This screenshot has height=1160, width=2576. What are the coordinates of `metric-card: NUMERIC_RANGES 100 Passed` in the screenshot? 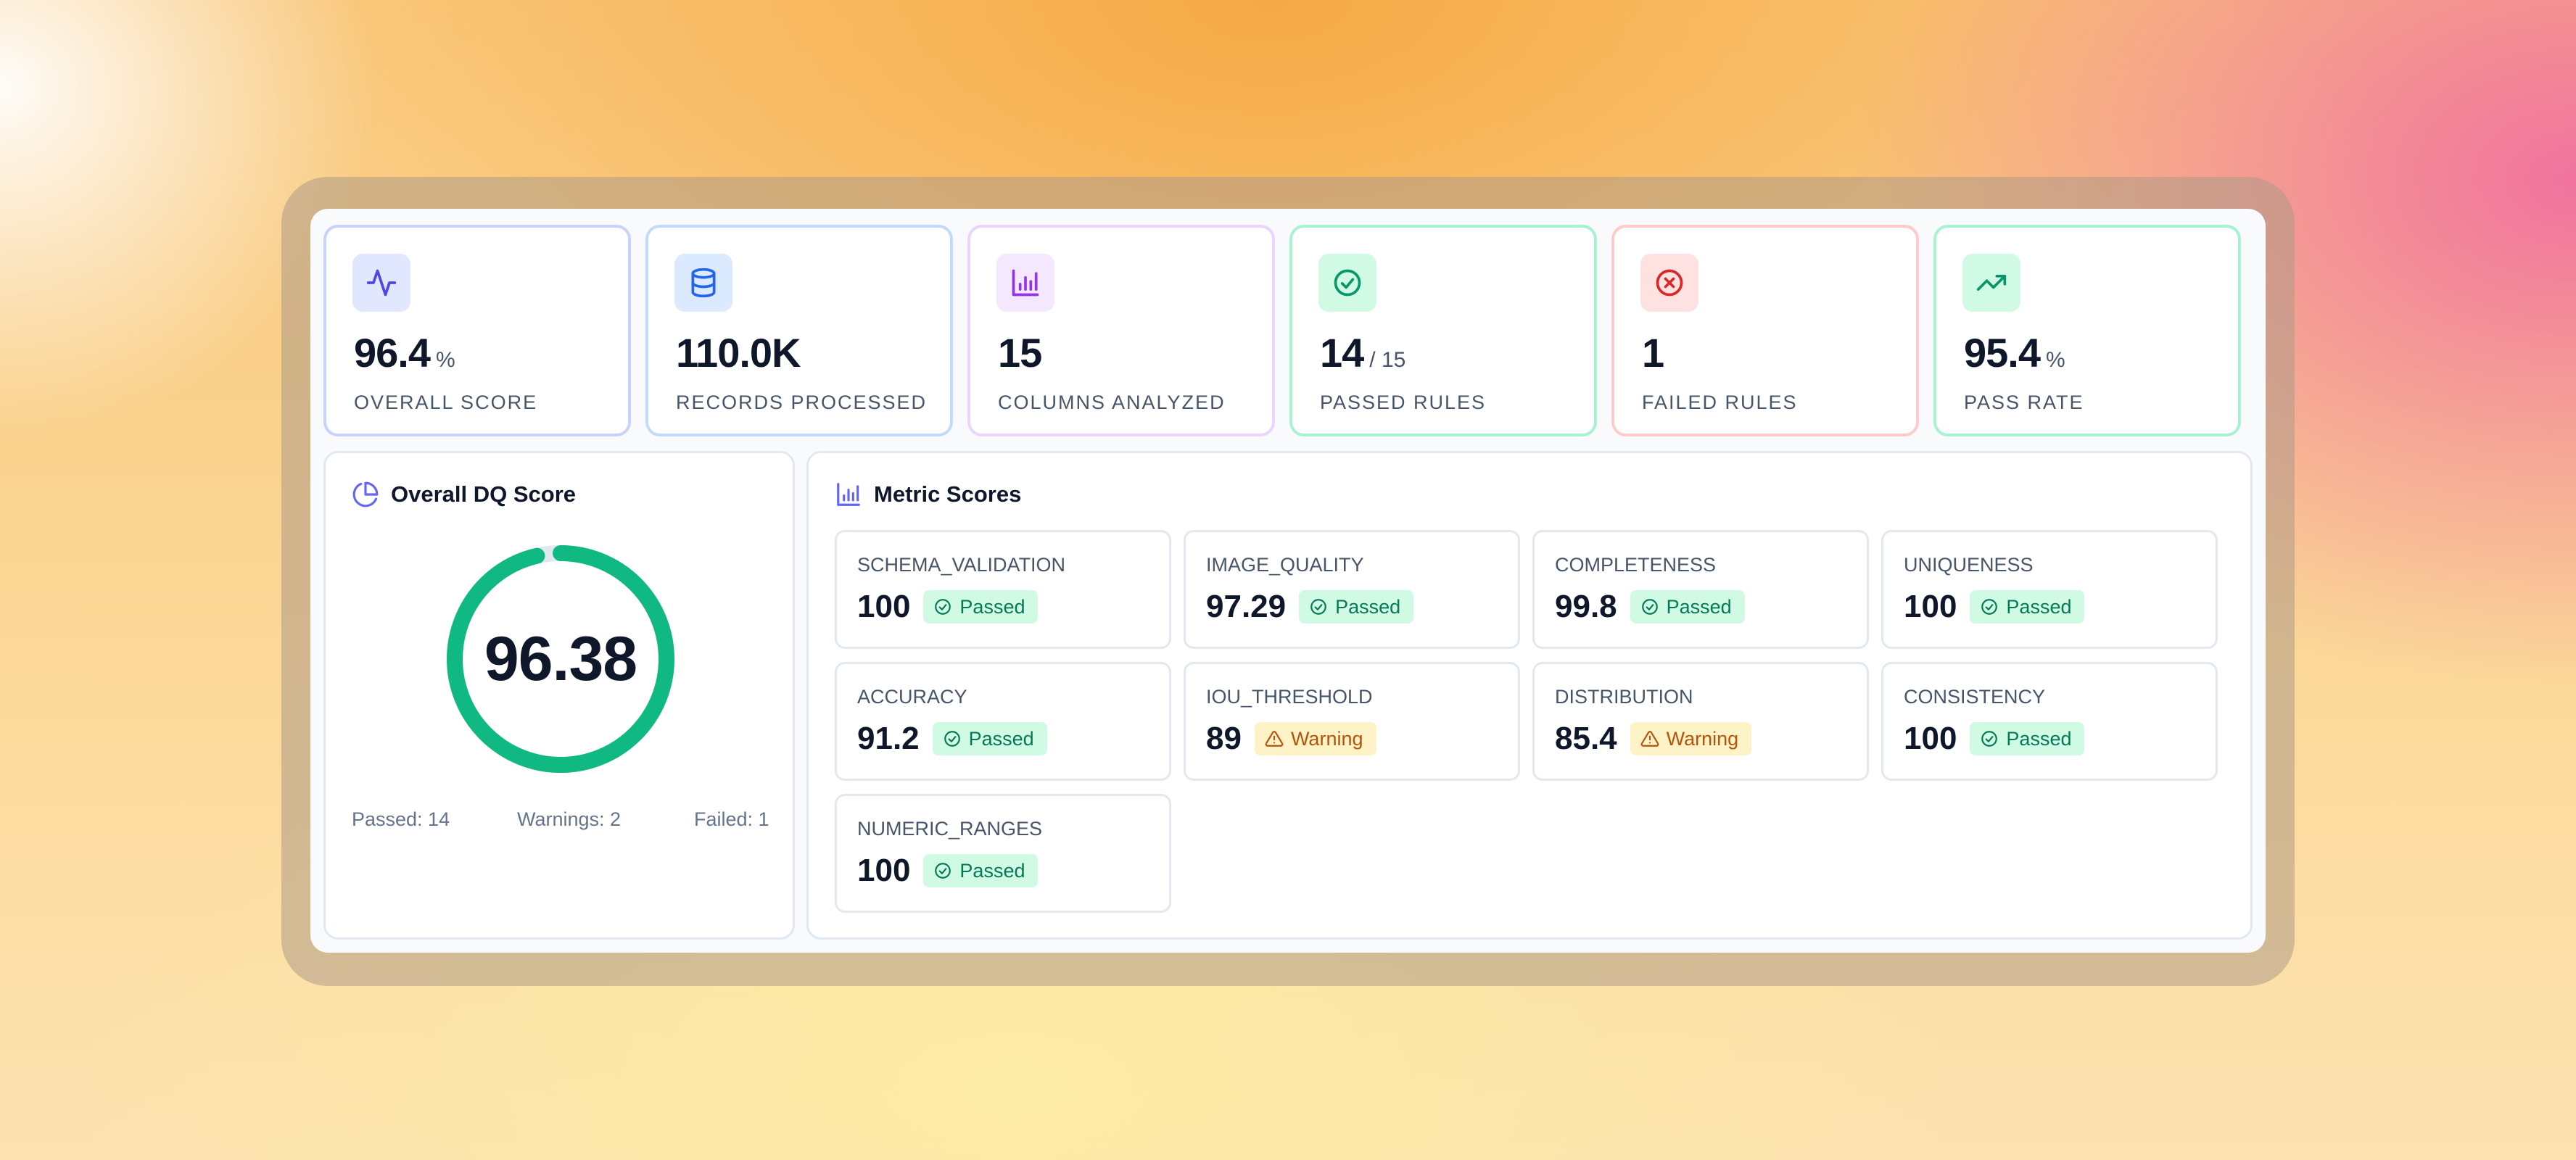 It's located at (1003, 853).